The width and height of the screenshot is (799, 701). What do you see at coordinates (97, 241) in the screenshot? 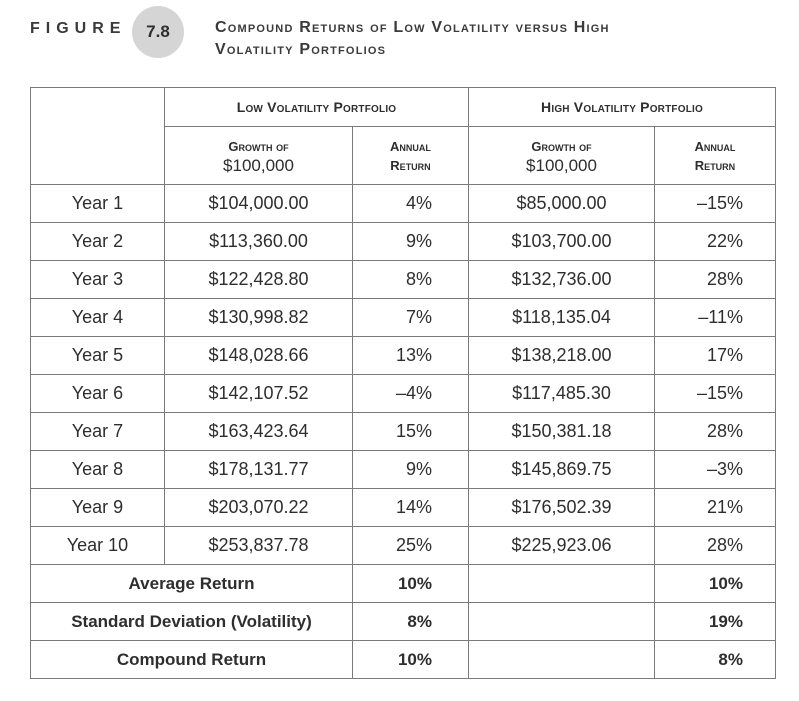
I see `year-cell: Year 2` at bounding box center [97, 241].